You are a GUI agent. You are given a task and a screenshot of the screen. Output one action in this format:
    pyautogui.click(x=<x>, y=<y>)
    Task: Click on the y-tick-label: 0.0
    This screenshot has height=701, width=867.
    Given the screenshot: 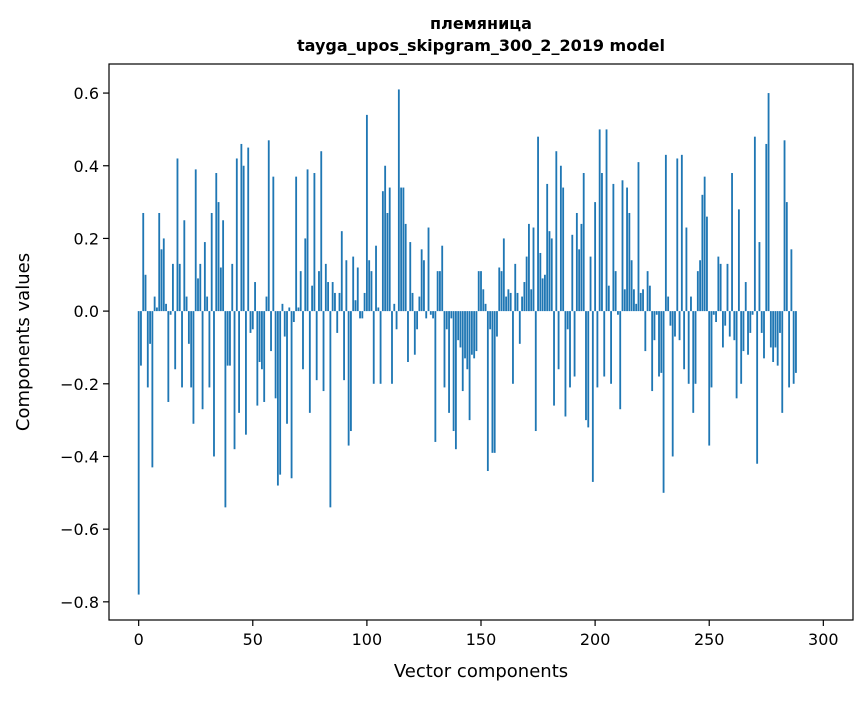 What is the action you would take?
    pyautogui.click(x=86, y=311)
    